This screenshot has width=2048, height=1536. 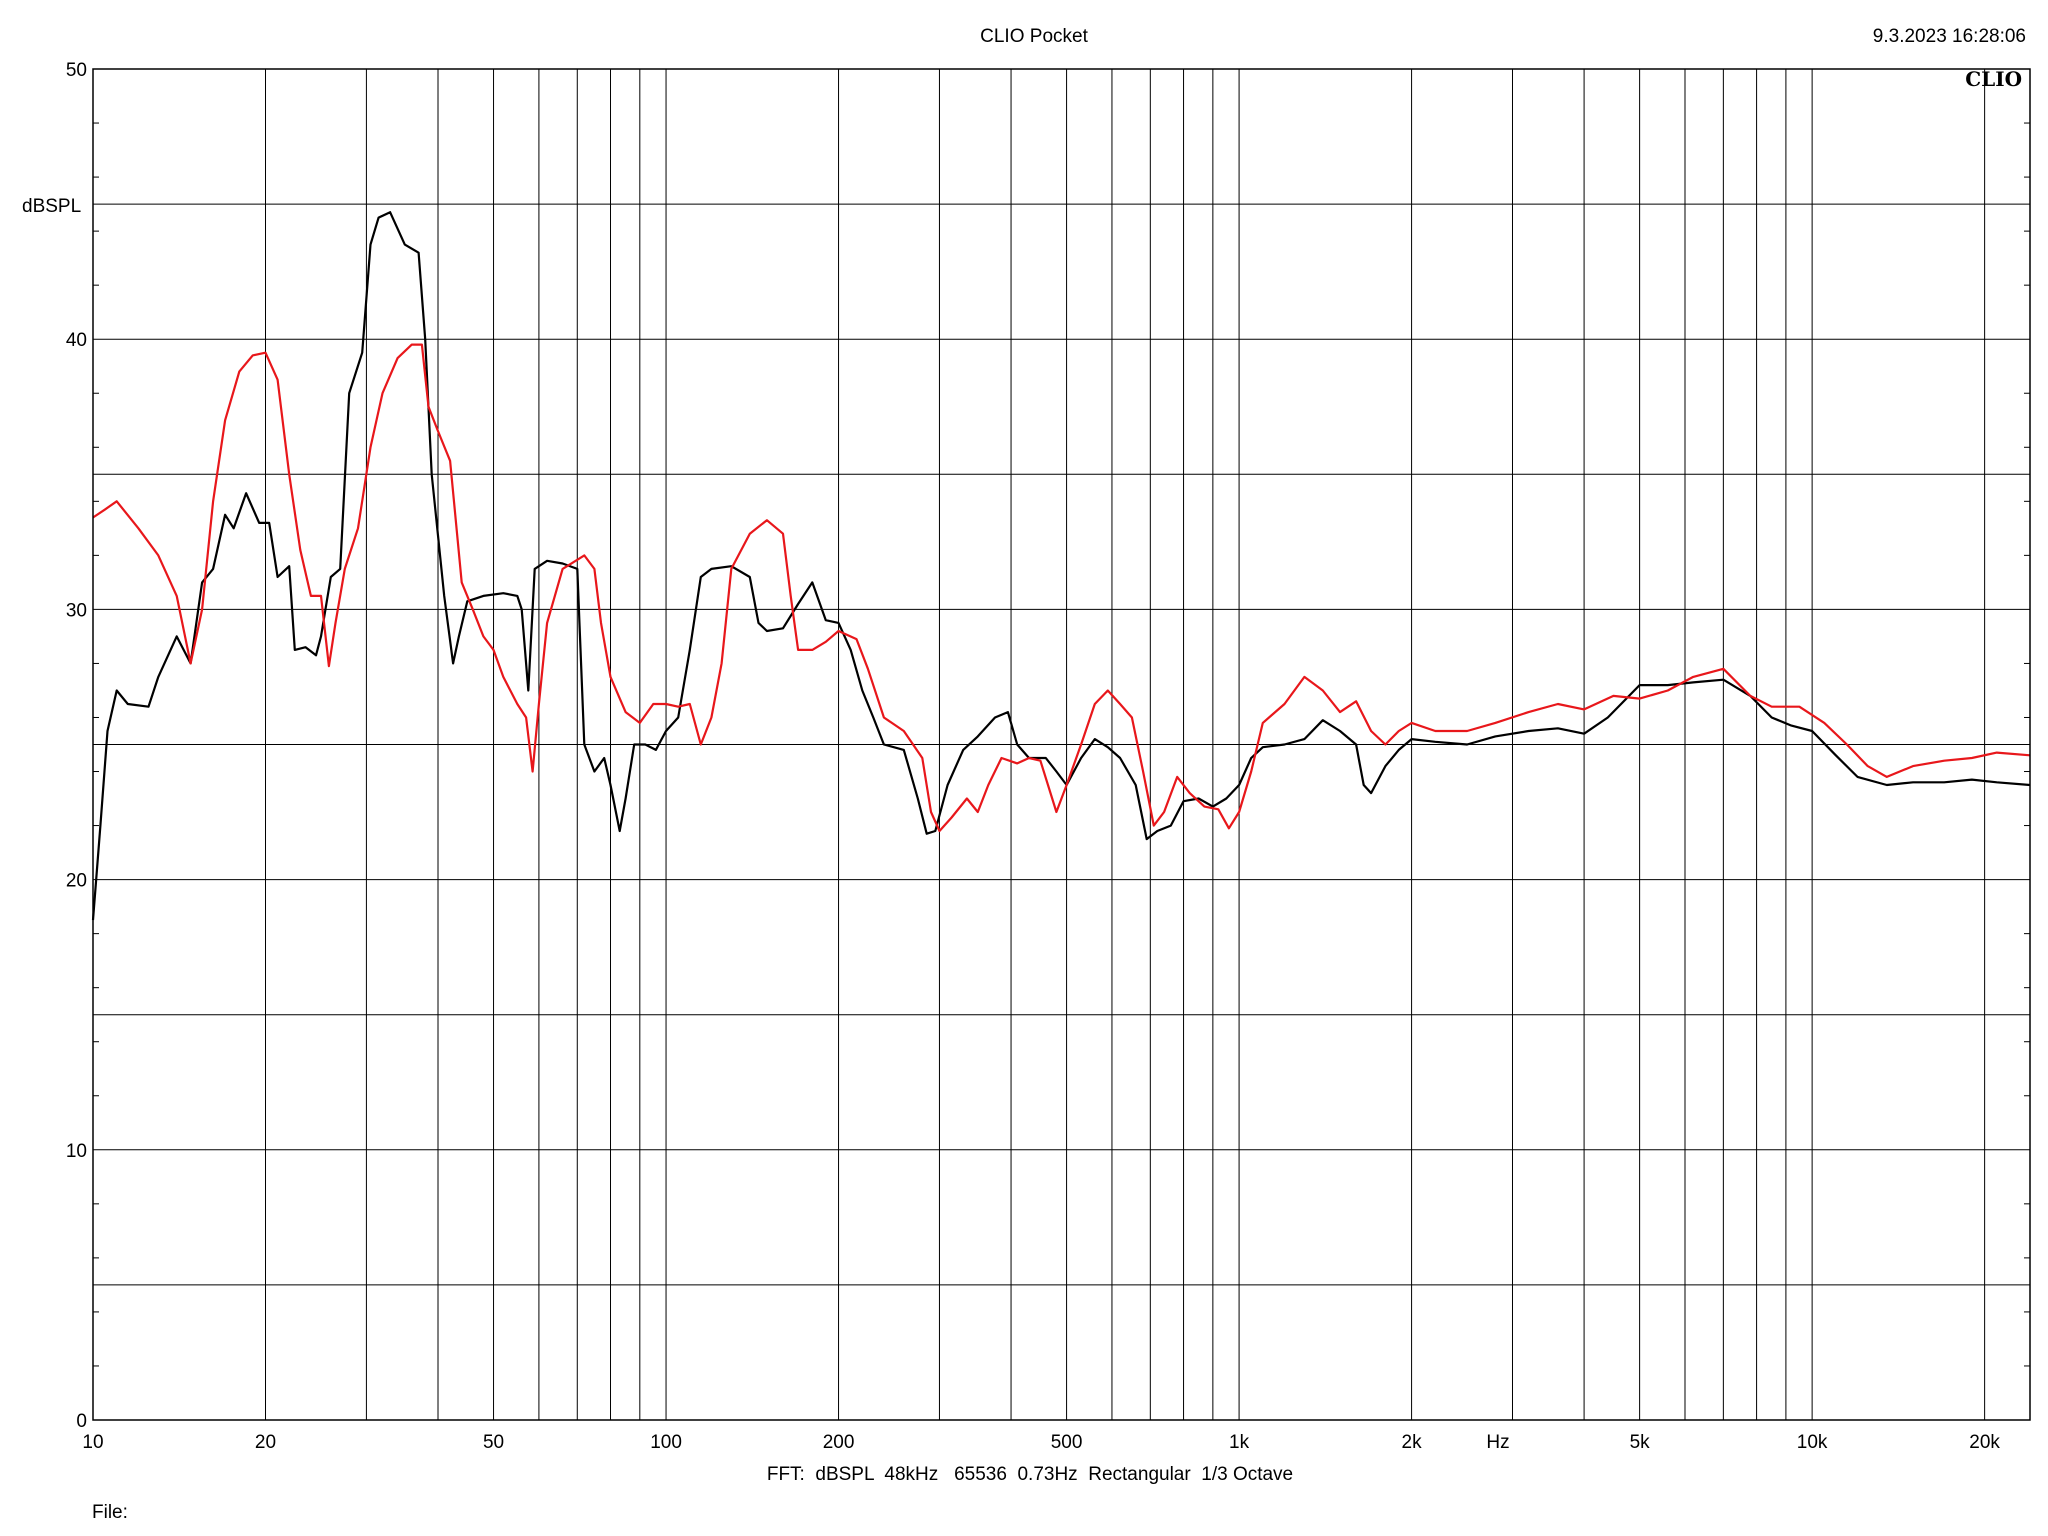 What do you see at coordinates (110, 1512) in the screenshot?
I see `file-label: File:` at bounding box center [110, 1512].